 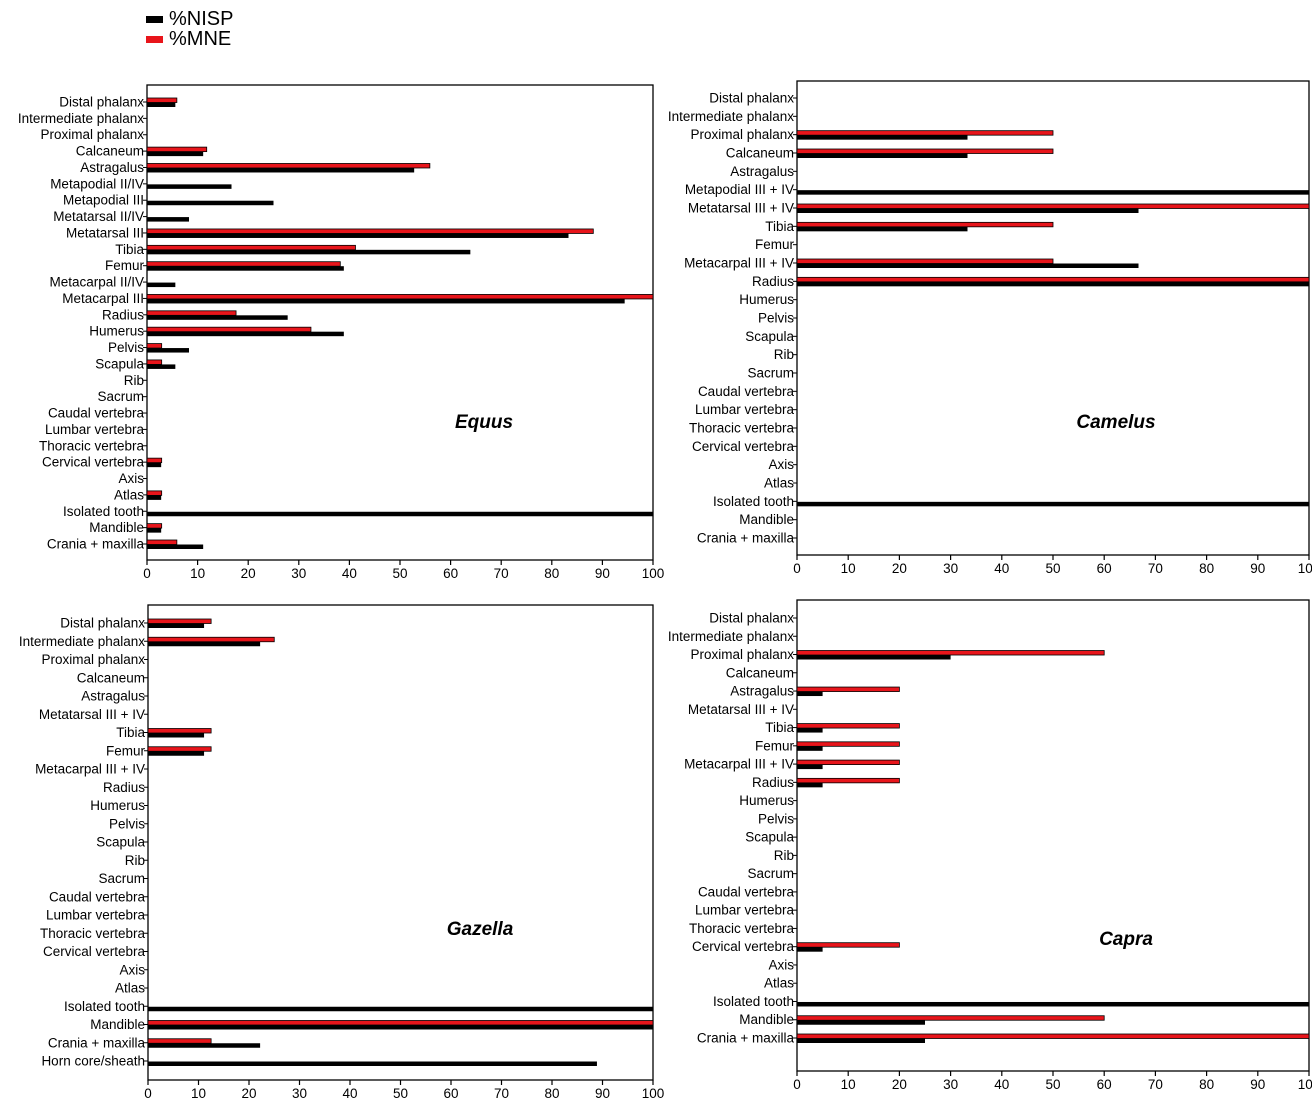 What do you see at coordinates (111, 677) in the screenshot?
I see `category-label: Calcaneum` at bounding box center [111, 677].